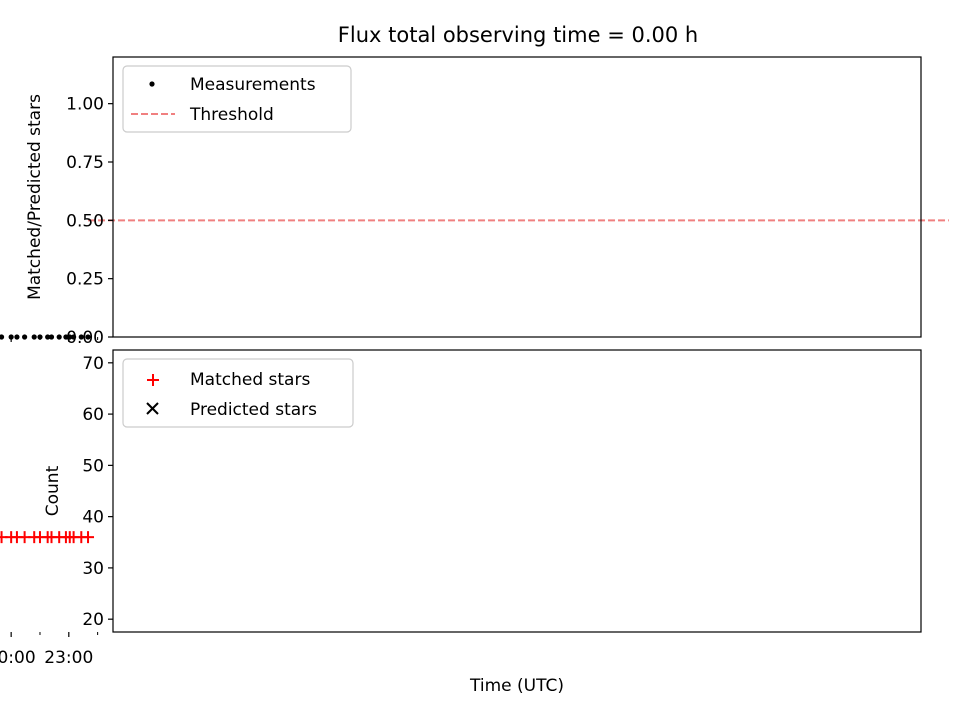  I want to click on top-y-tick-label: 0.00, so click(85, 338).